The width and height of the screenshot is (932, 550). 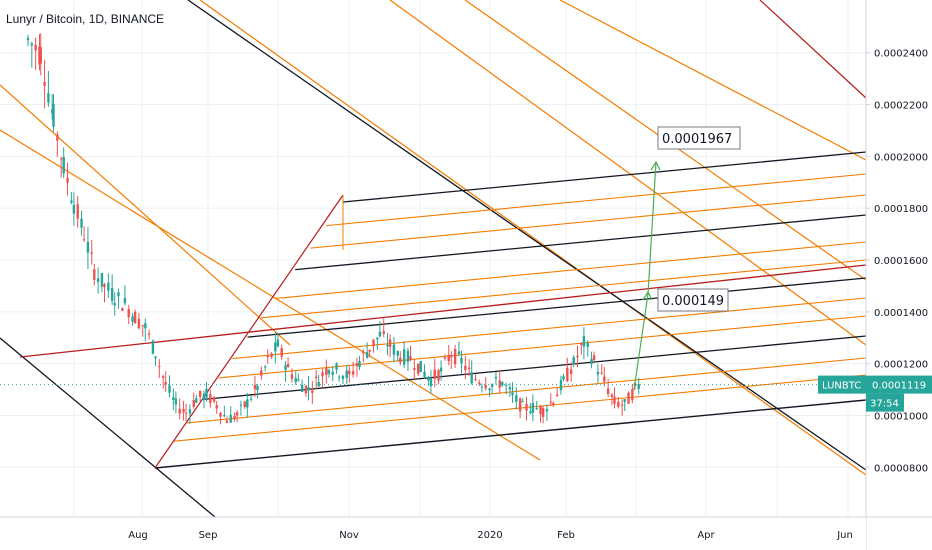 What do you see at coordinates (108, 427) in the screenshot?
I see `diagonal-black-lower` at bounding box center [108, 427].